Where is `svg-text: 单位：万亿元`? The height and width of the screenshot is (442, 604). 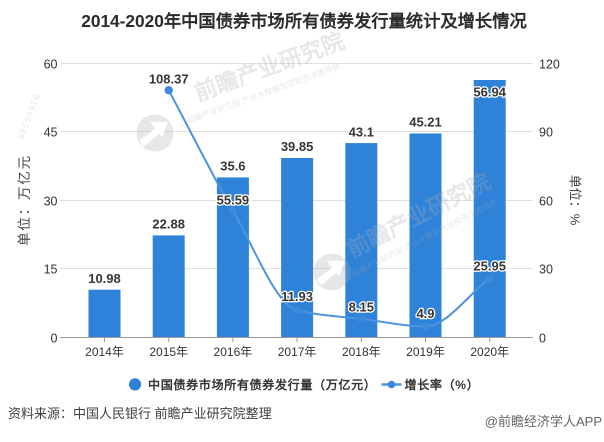
svg-text: 单位：万亿元 is located at coordinates (24, 200).